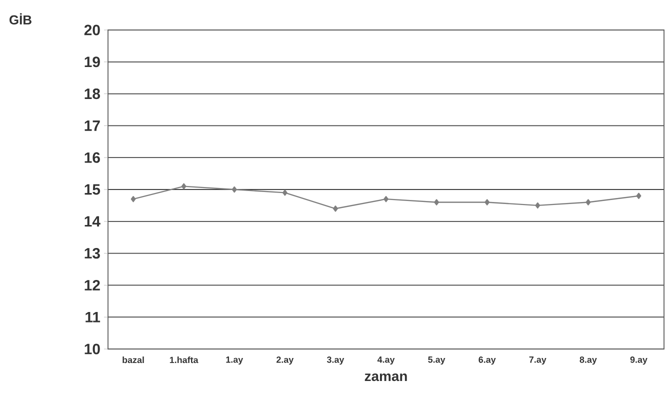 Image resolution: width=672 pixels, height=412 pixels. What do you see at coordinates (386, 360) in the screenshot?
I see `x-tick-label: 4.ay` at bounding box center [386, 360].